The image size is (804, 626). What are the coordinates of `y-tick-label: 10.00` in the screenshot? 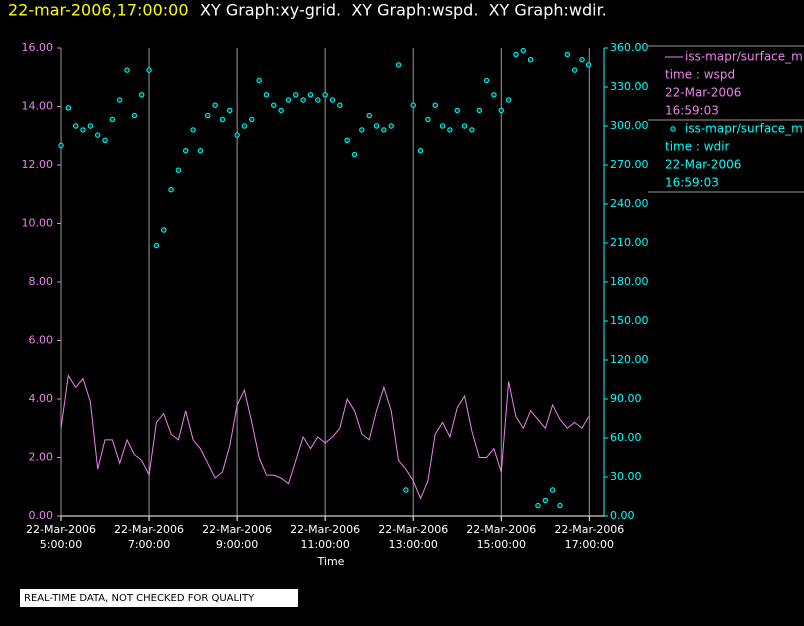 It's located at (38, 223).